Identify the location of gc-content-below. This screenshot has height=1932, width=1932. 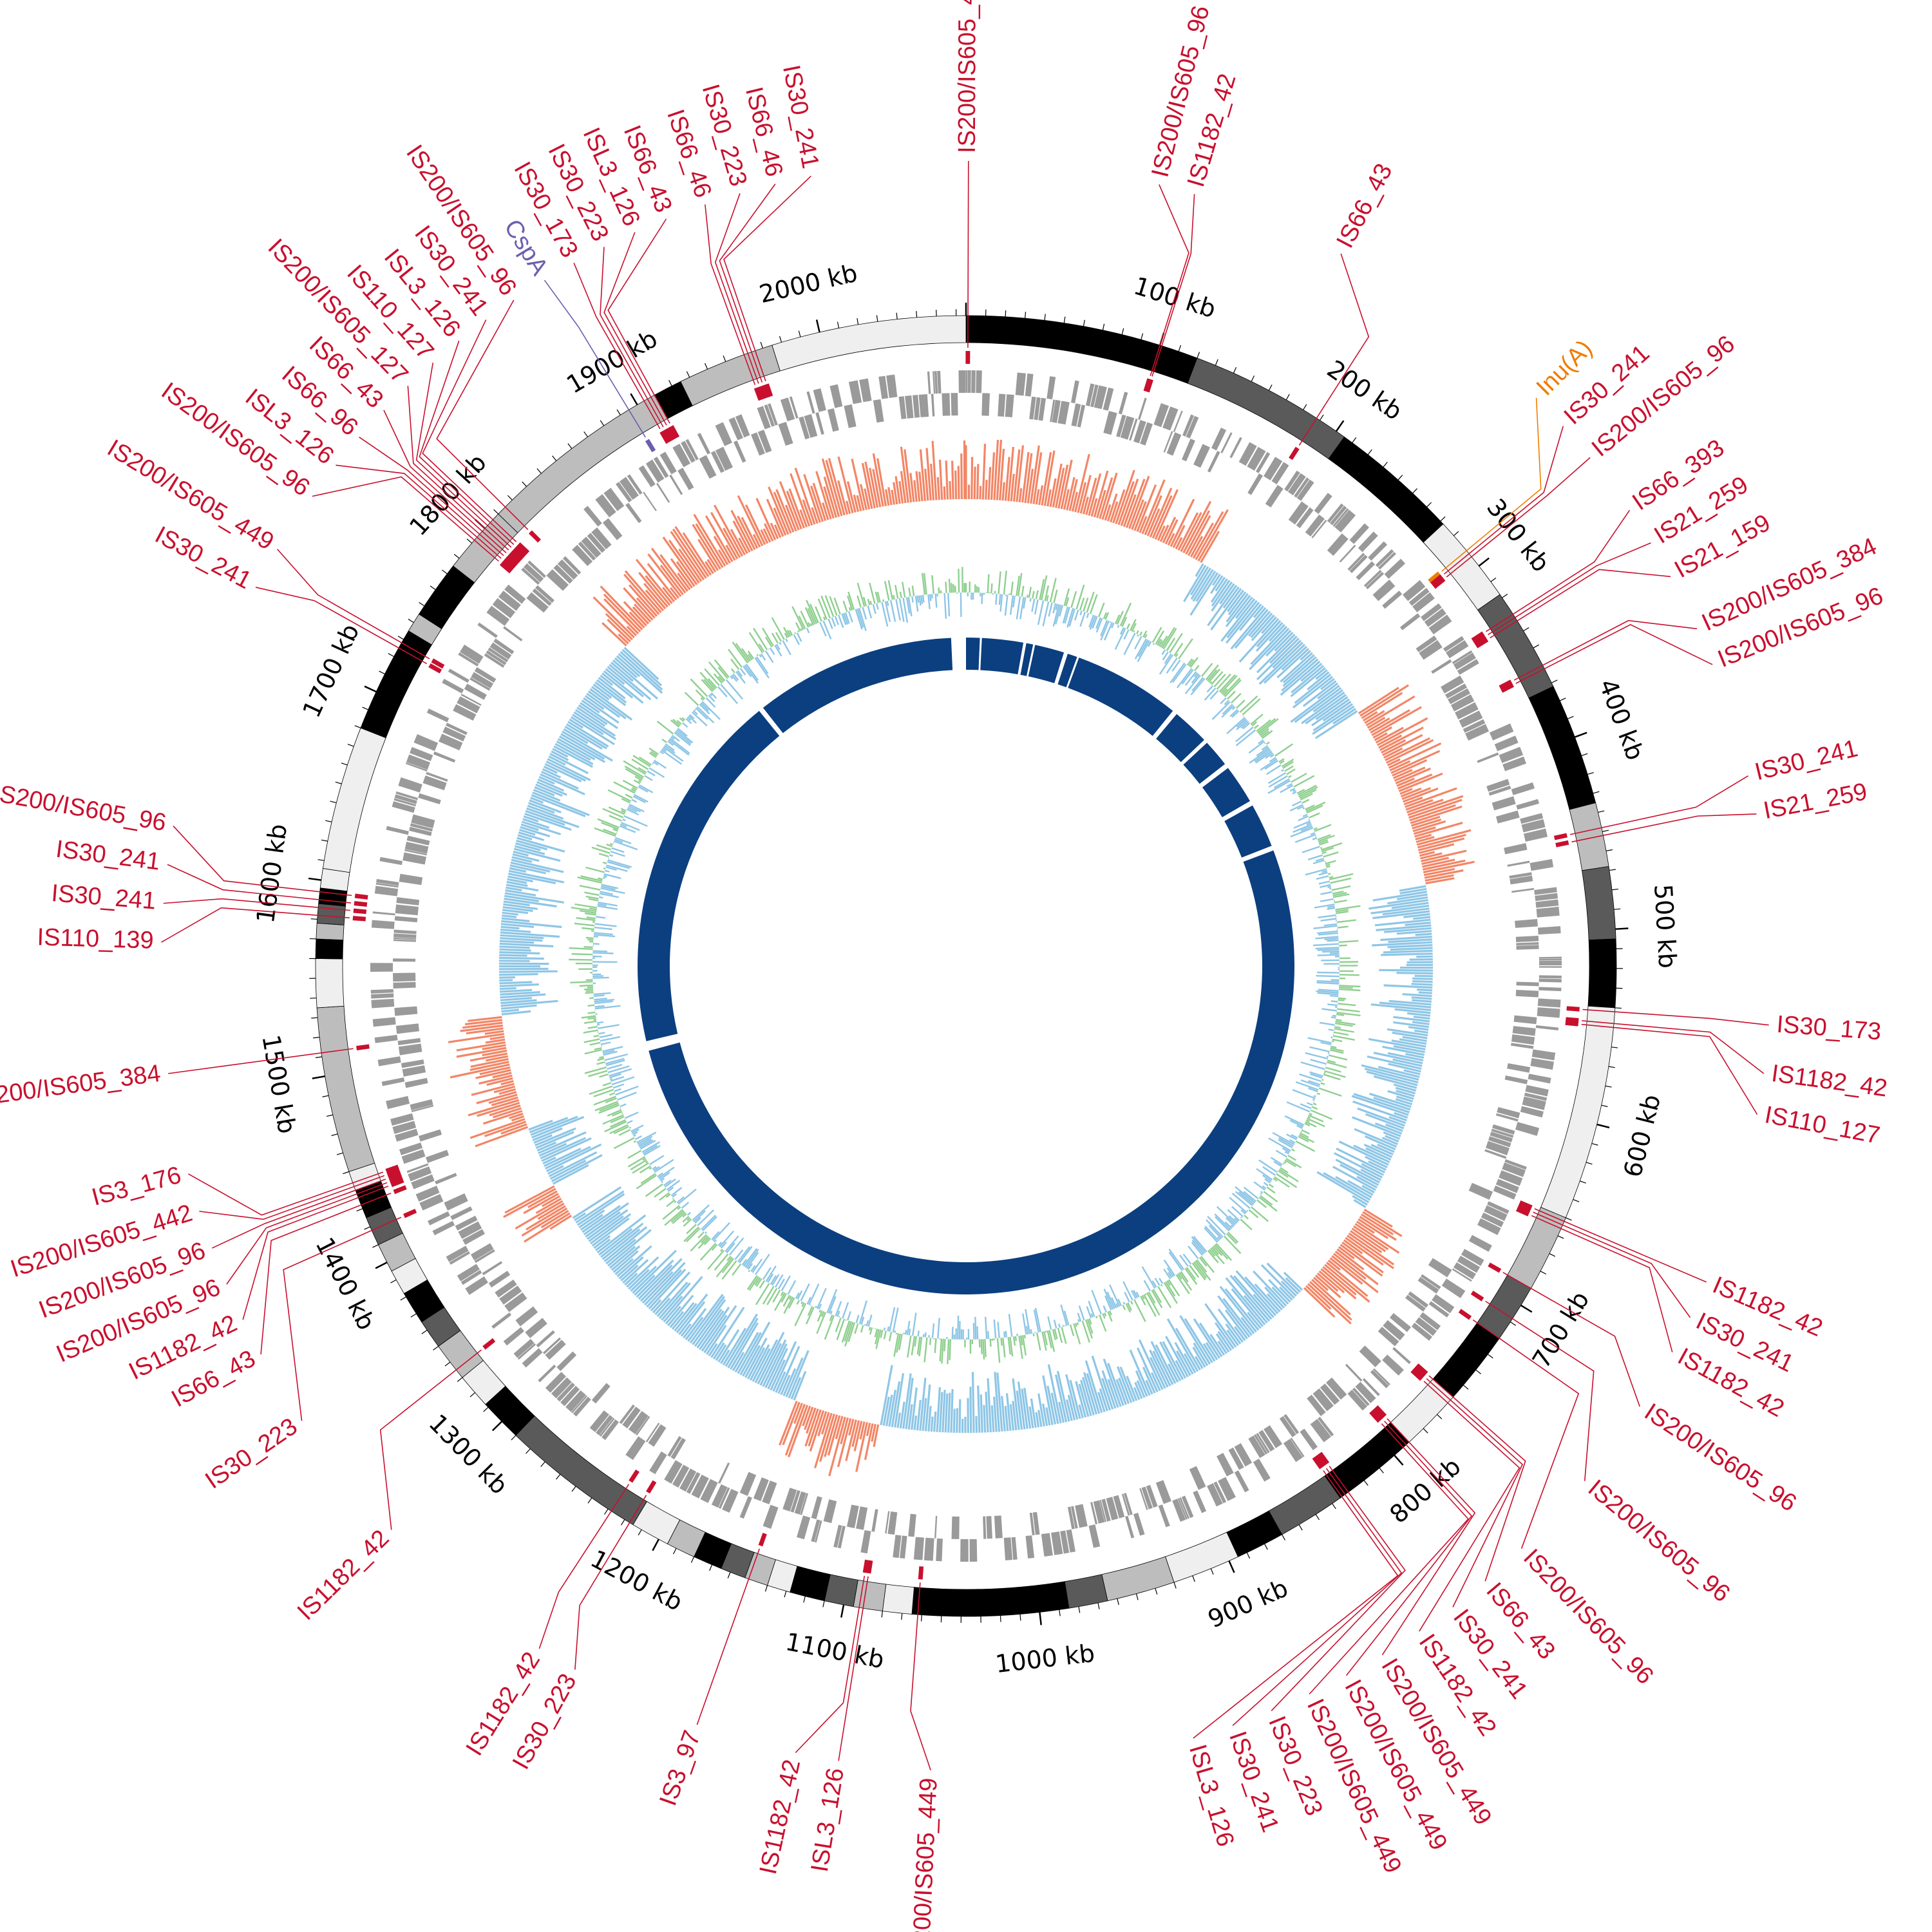
(966, 966).